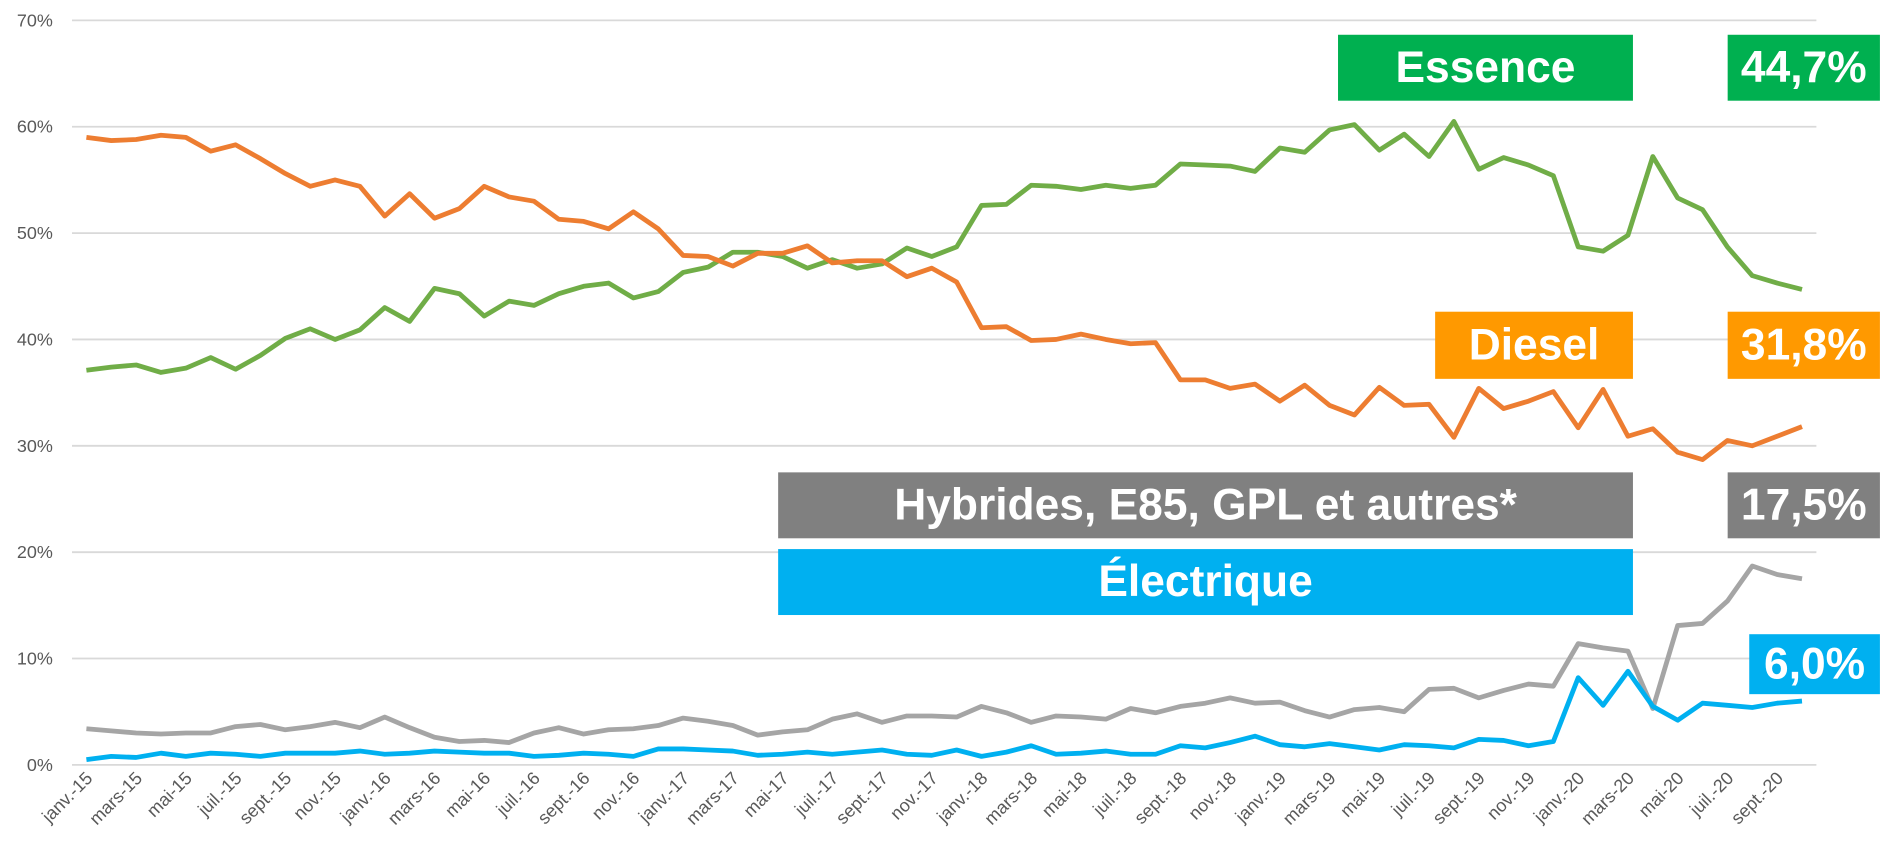  What do you see at coordinates (35, 233) in the screenshot?
I see `y-tick-label: 50%` at bounding box center [35, 233].